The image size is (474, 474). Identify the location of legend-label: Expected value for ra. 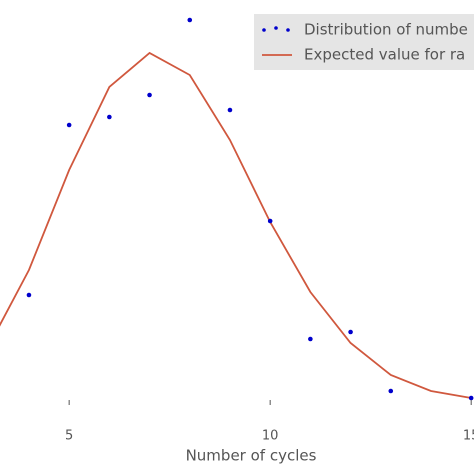
(384, 55).